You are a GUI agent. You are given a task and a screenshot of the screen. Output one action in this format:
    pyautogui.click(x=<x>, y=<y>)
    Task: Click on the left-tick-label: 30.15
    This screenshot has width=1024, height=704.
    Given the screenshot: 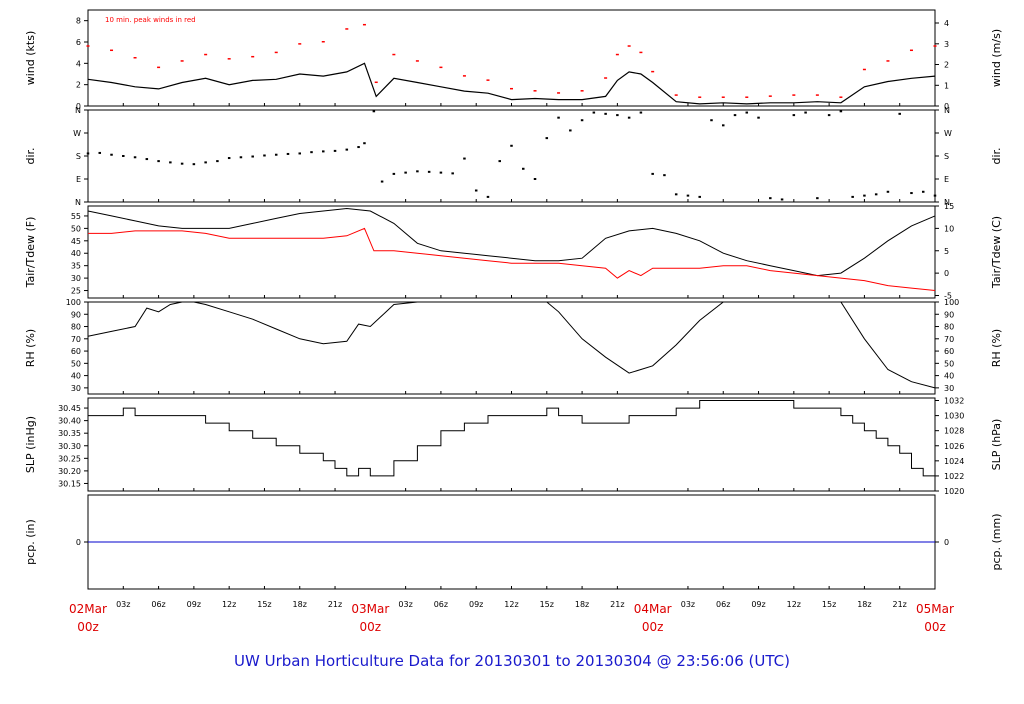 What is the action you would take?
    pyautogui.click(x=69, y=483)
    